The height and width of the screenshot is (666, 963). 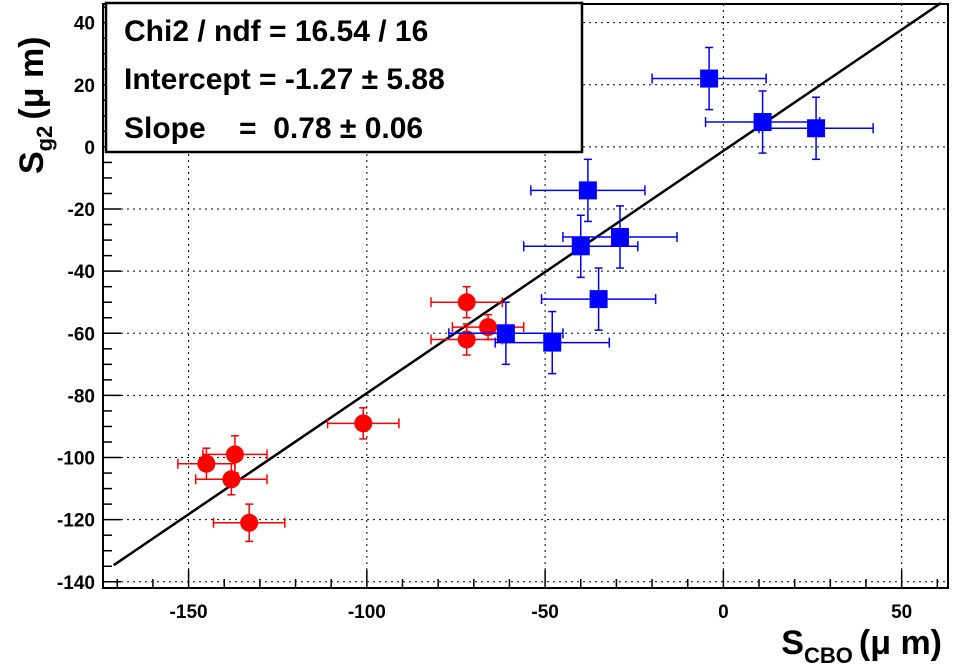 I want to click on x-tick-label: -100, so click(x=367, y=612).